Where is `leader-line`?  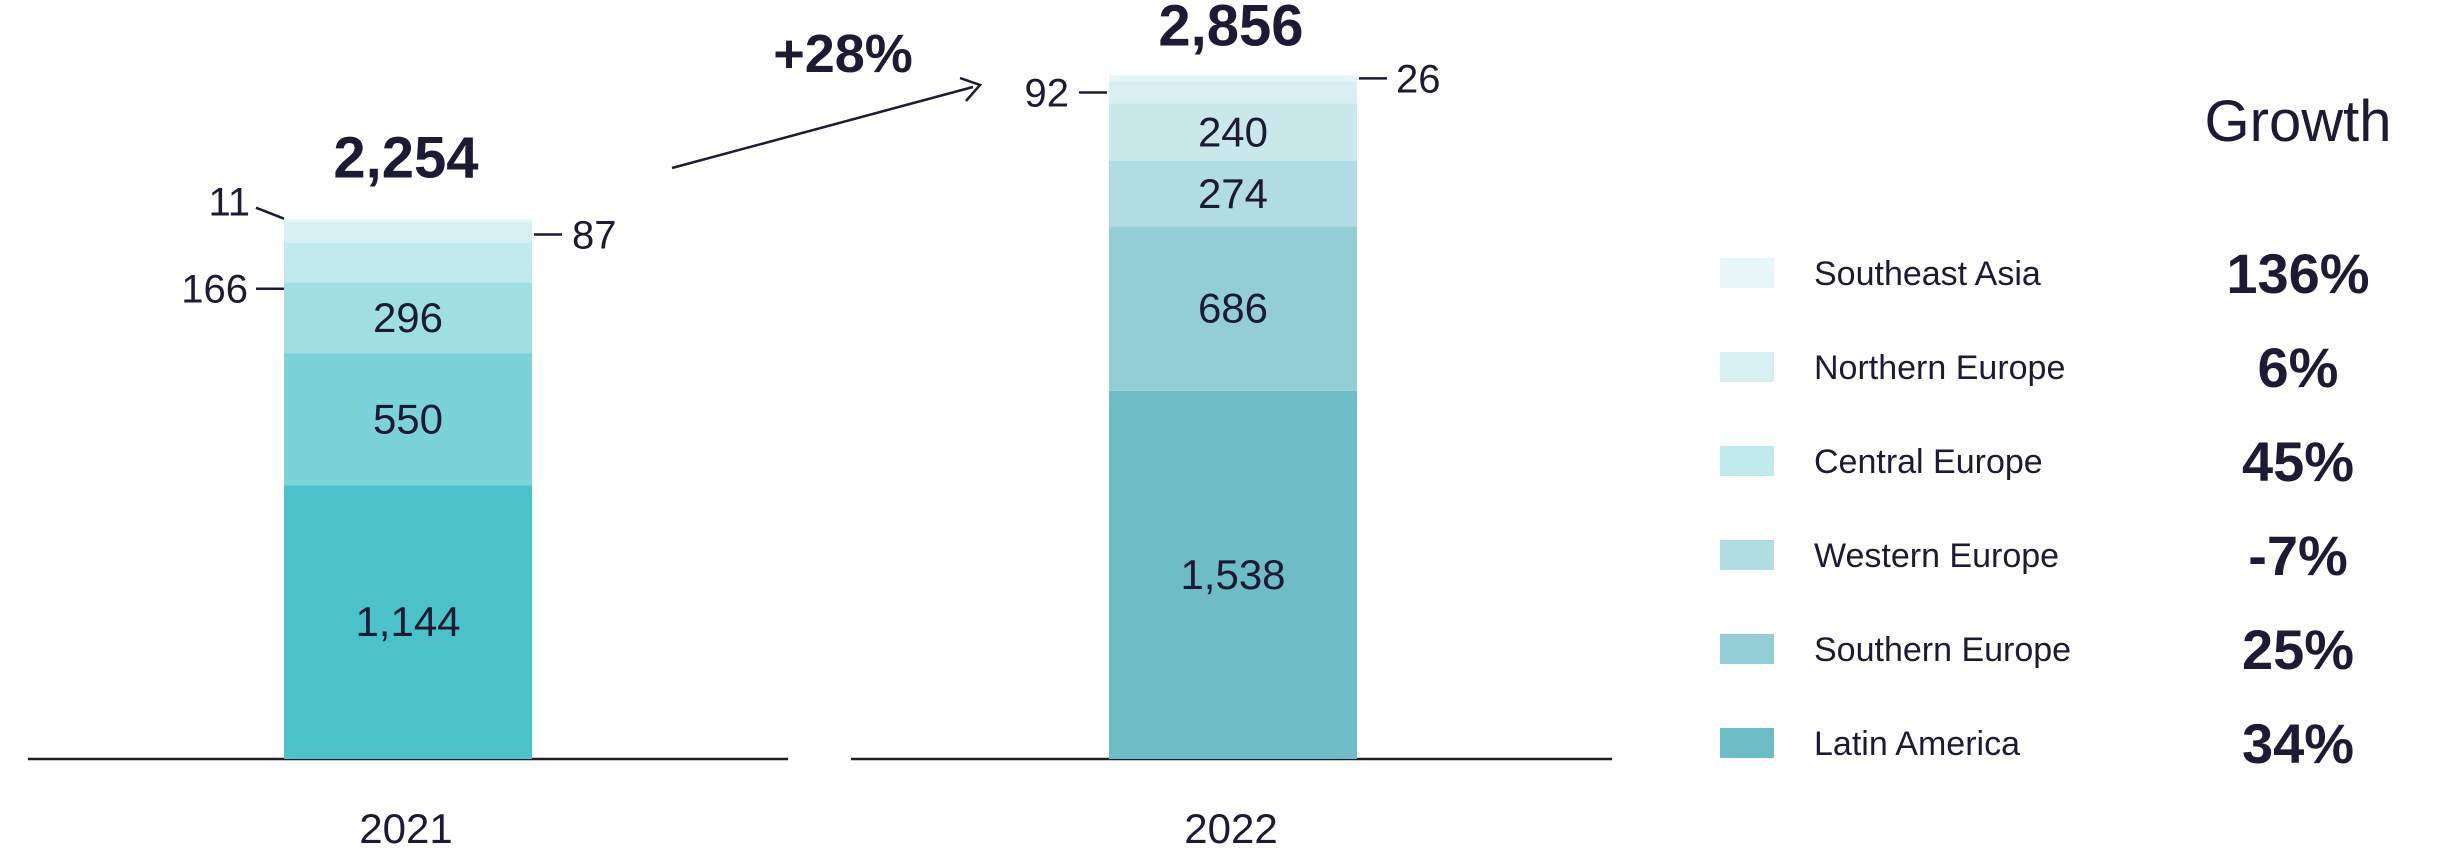 leader-line is located at coordinates (270, 213).